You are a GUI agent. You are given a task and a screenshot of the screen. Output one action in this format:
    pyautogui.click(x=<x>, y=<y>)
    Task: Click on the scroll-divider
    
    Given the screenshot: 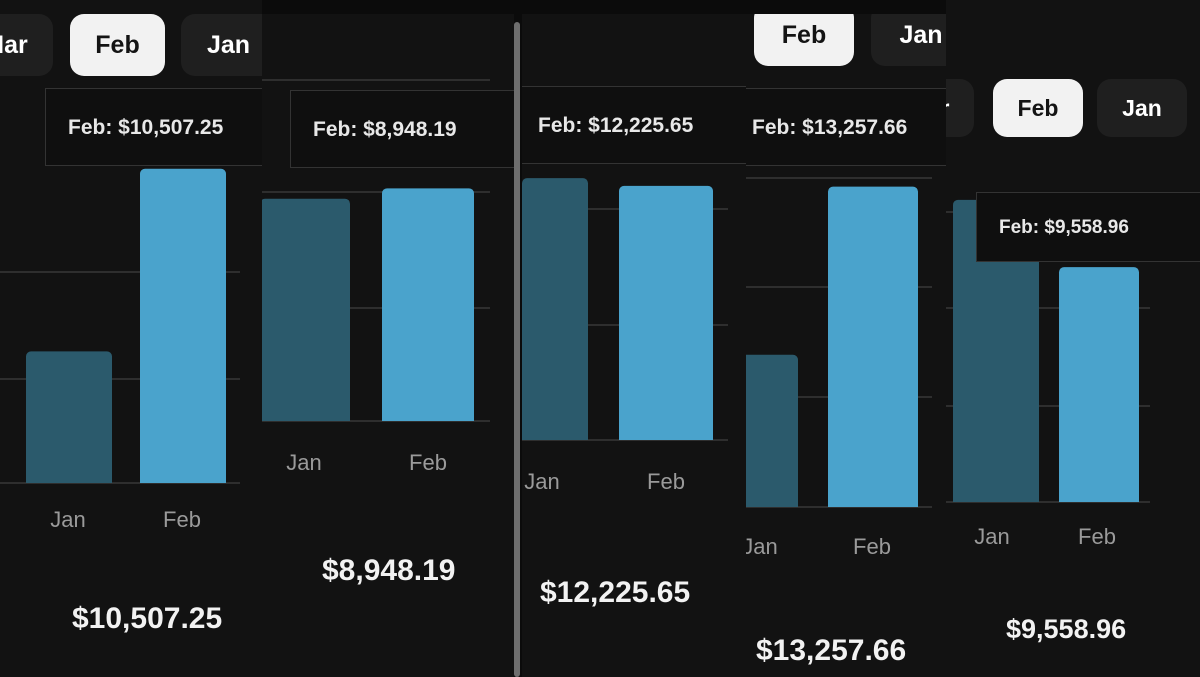 What is the action you would take?
    pyautogui.click(x=517, y=349)
    